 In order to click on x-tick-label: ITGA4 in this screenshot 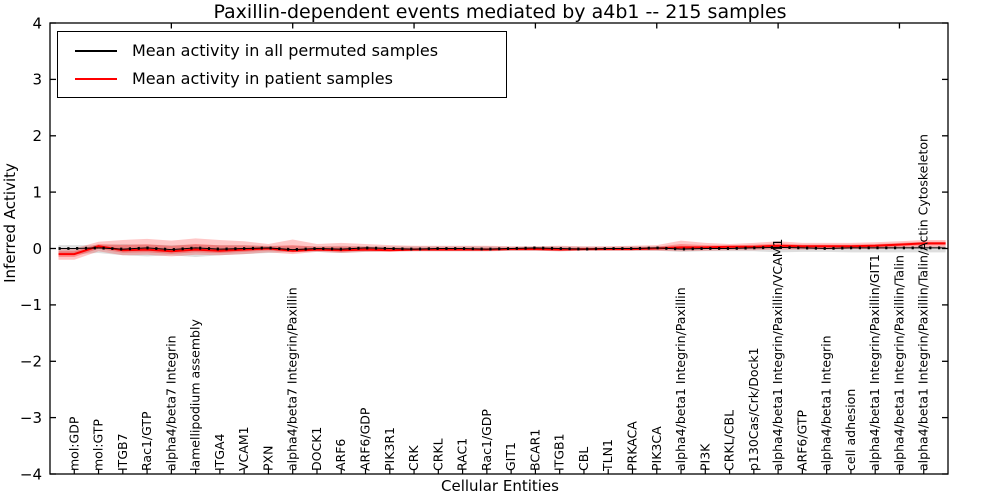, I will do `click(219, 452)`.